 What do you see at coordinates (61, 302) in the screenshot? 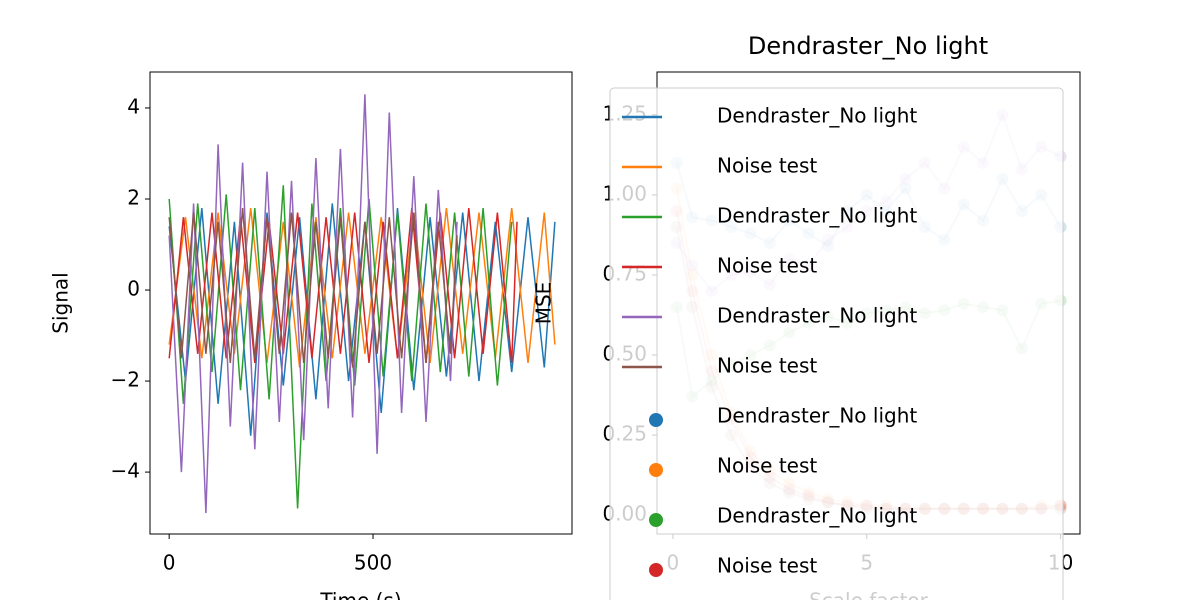
I see `y-axis-label: Signal` at bounding box center [61, 302].